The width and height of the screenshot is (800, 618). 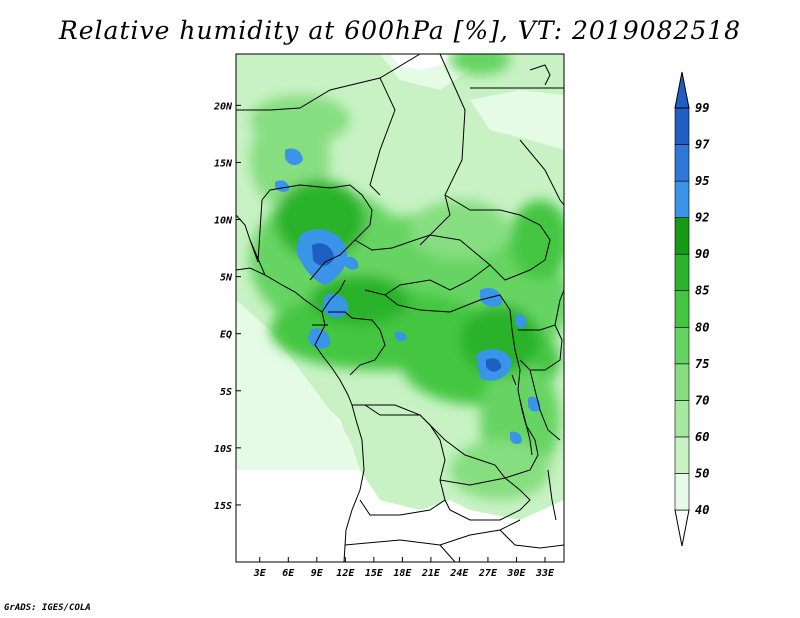 What do you see at coordinates (223, 221) in the screenshot?
I see `lat-tick-label: 10N` at bounding box center [223, 221].